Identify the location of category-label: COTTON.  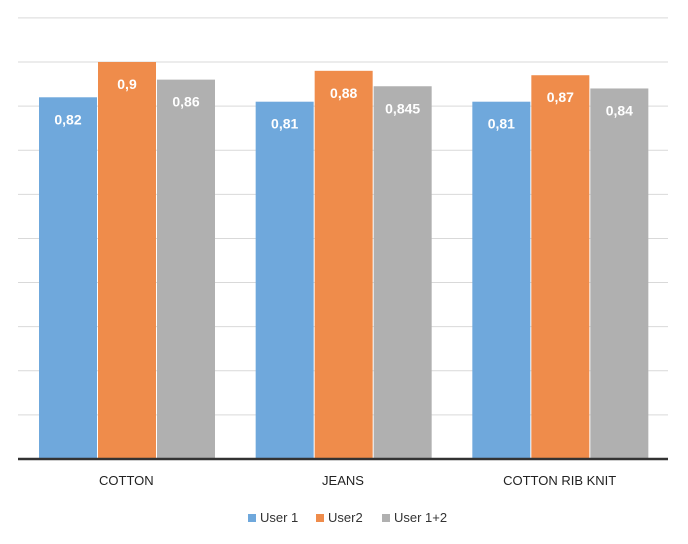
(126, 480).